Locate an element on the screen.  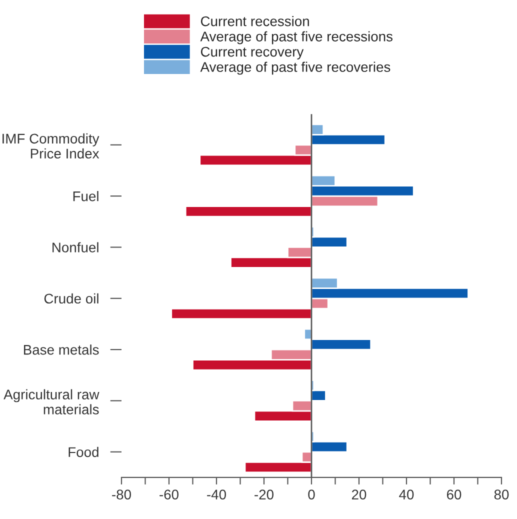
x-tick-label: 0 is located at coordinates (311, 495).